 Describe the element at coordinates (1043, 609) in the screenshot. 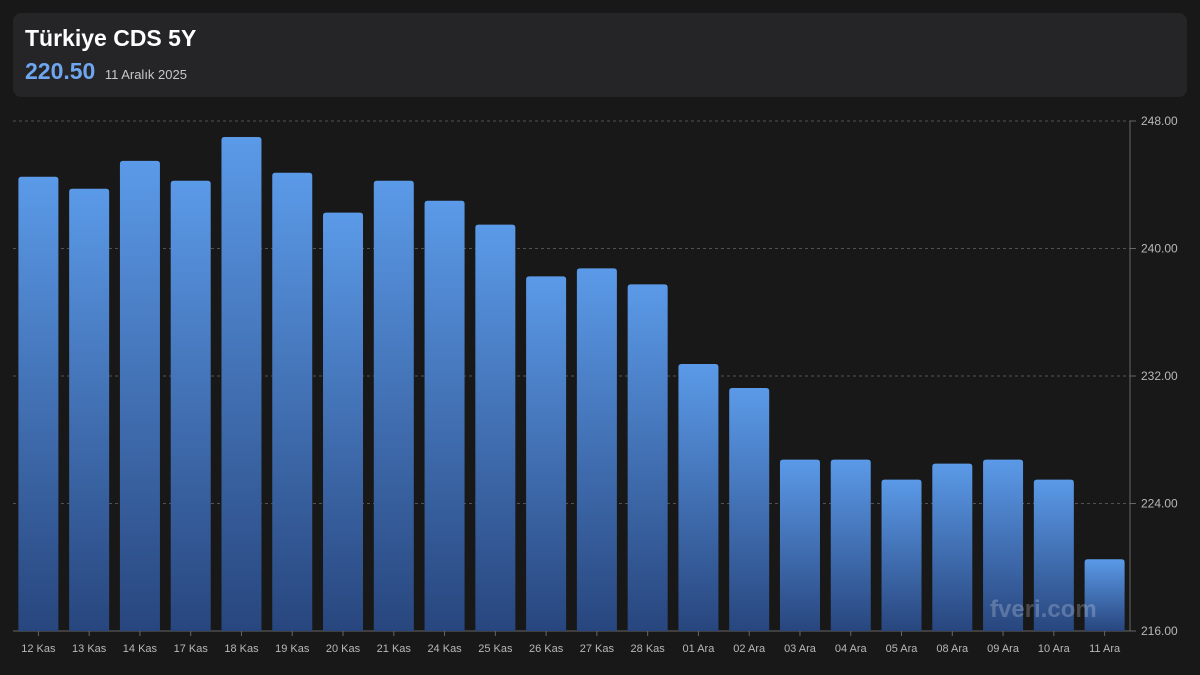

I see `watermark: fveri.com` at that location.